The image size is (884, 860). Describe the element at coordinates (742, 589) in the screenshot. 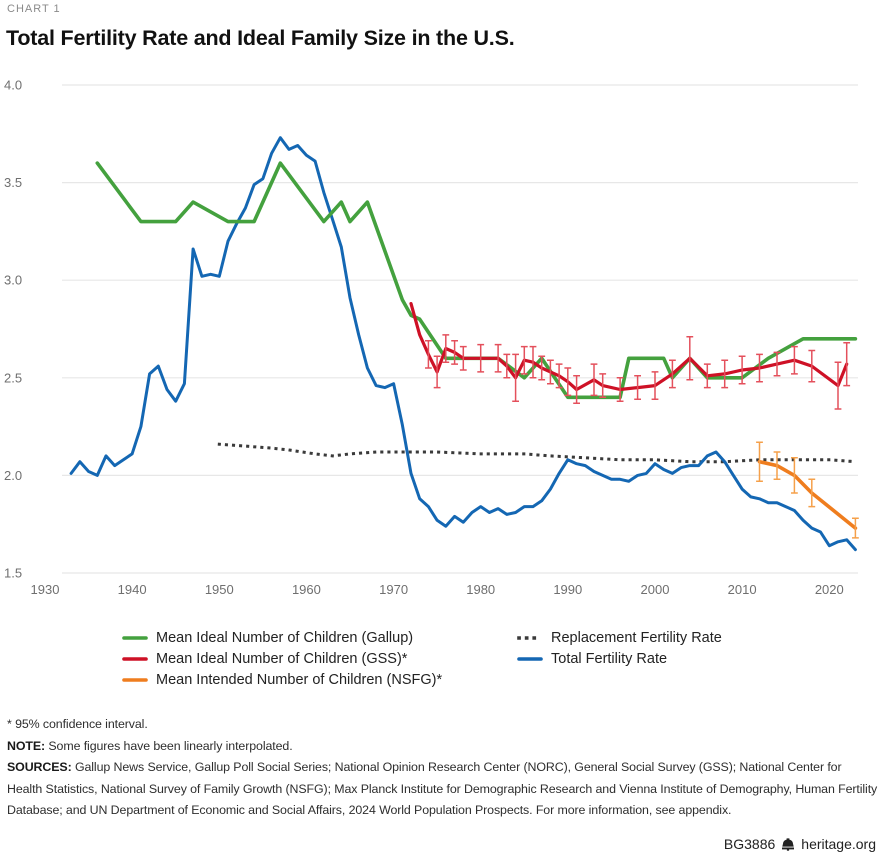

I see `x-tick-label: 2010` at that location.